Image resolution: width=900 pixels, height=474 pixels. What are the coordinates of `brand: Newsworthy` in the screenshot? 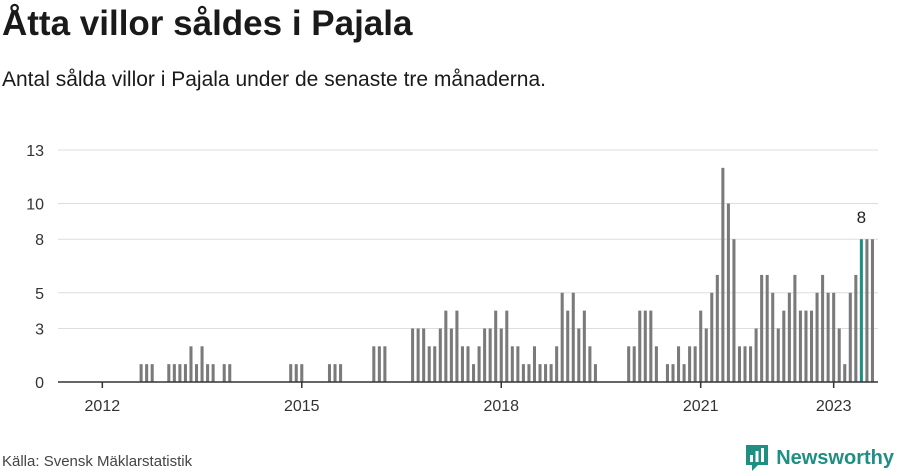 It's located at (819, 458).